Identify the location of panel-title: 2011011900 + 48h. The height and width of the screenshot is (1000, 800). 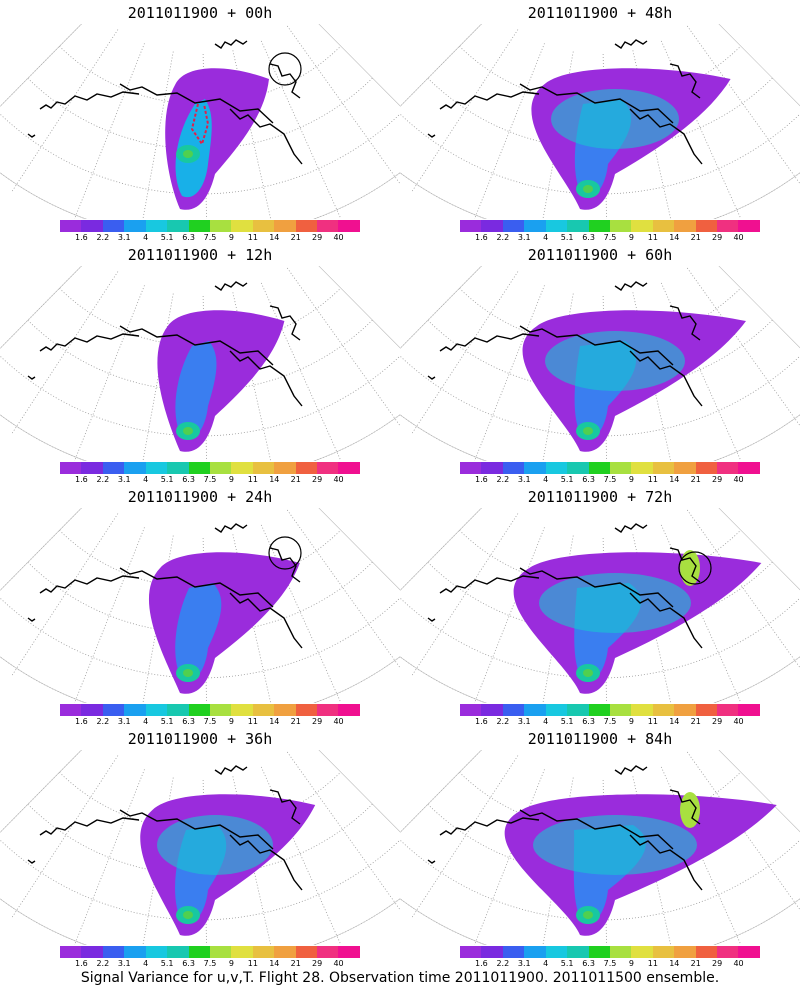
(600, 13).